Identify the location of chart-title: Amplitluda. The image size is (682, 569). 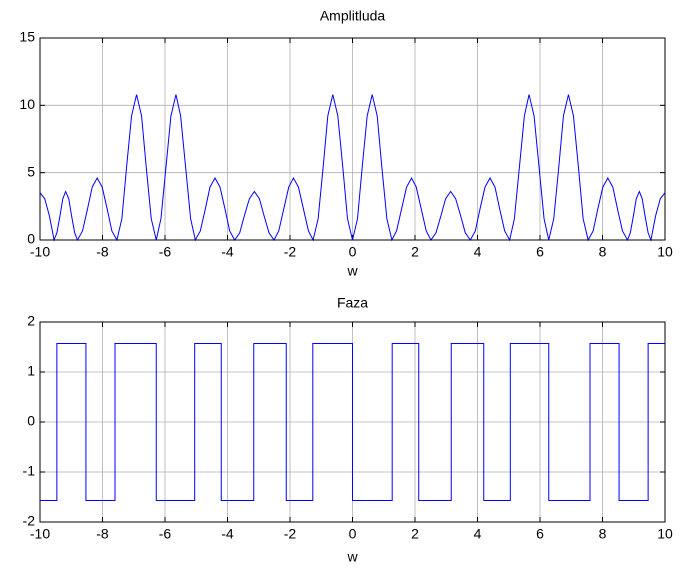
(353, 16).